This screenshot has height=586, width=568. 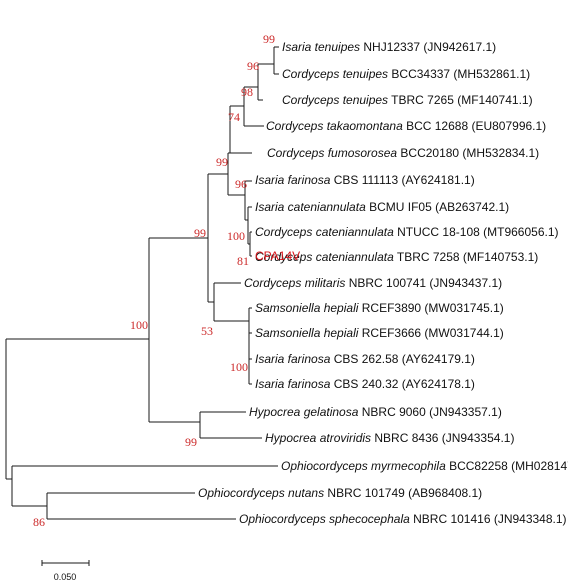 I want to click on bootstrap-value: 98, so click(x=247, y=92).